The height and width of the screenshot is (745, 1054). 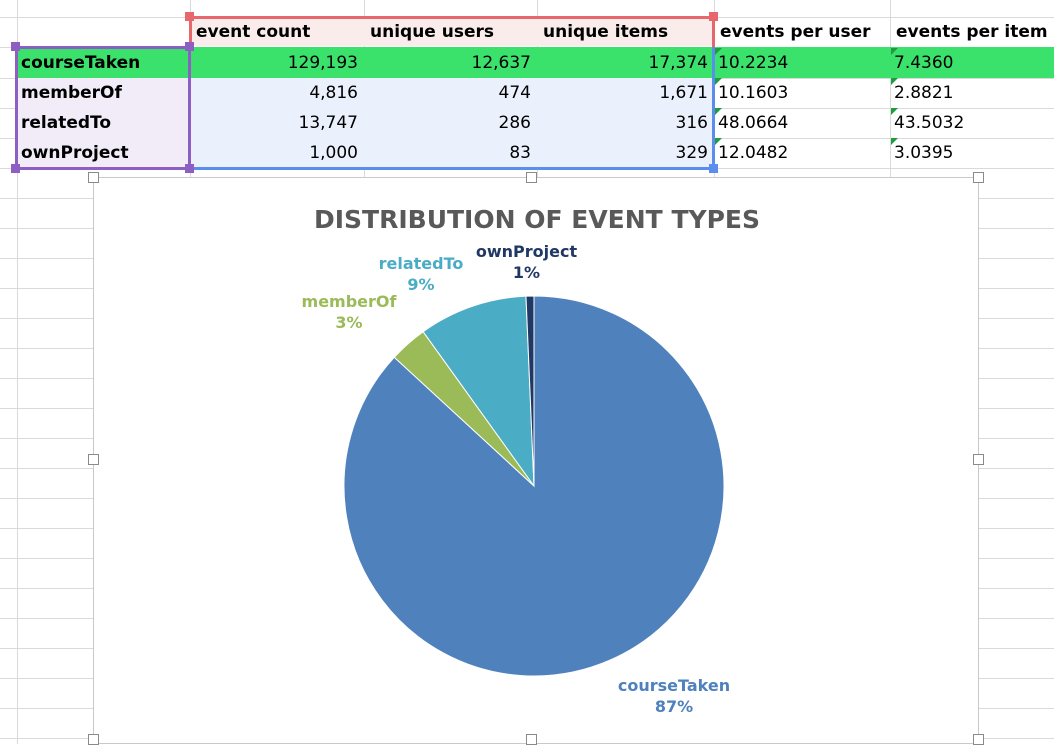 I want to click on data-label-name: ownProject, so click(x=526, y=251).